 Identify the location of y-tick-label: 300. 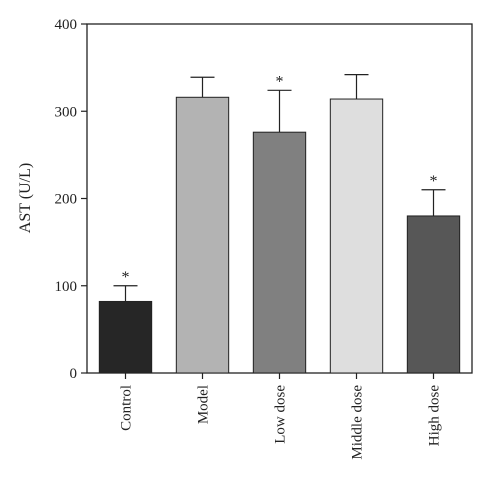
(66, 112).